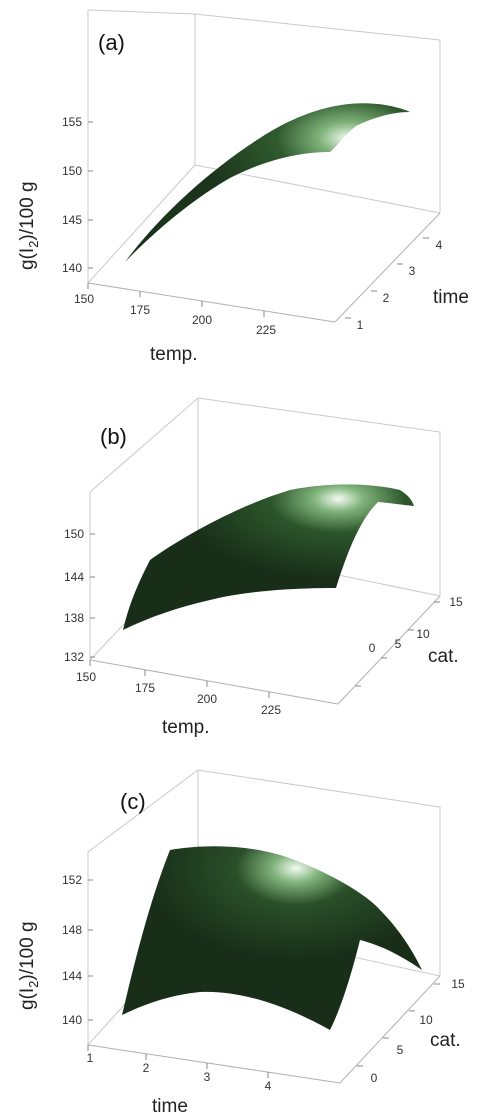 The height and width of the screenshot is (1115, 496). Describe the element at coordinates (72, 268) in the screenshot. I see `chart-a-z-tick-label: 140` at that location.